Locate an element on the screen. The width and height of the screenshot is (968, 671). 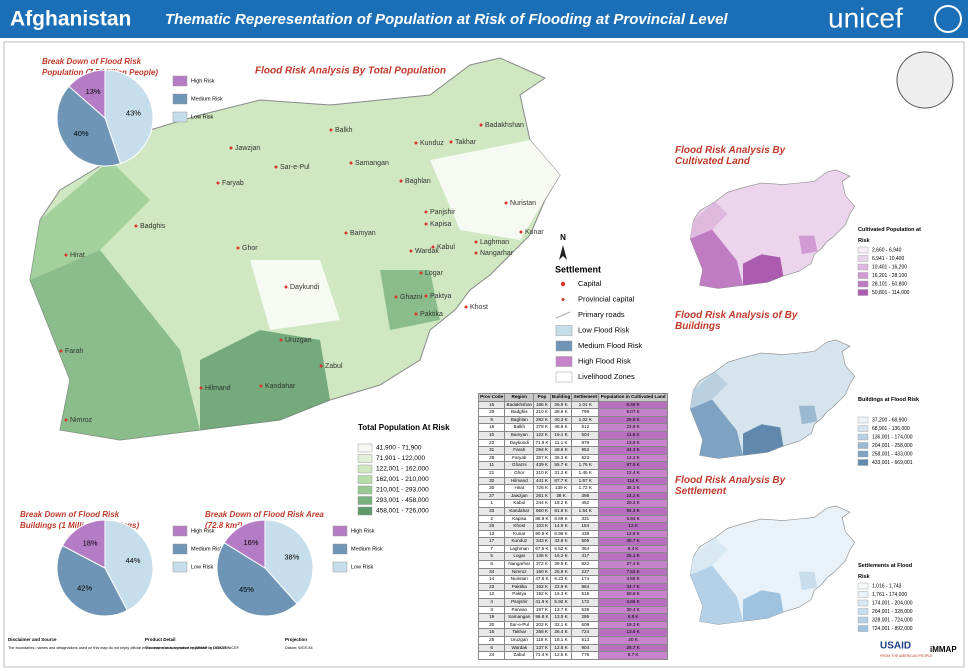
table-cell: 26.9 K is located at coordinates (561, 405).